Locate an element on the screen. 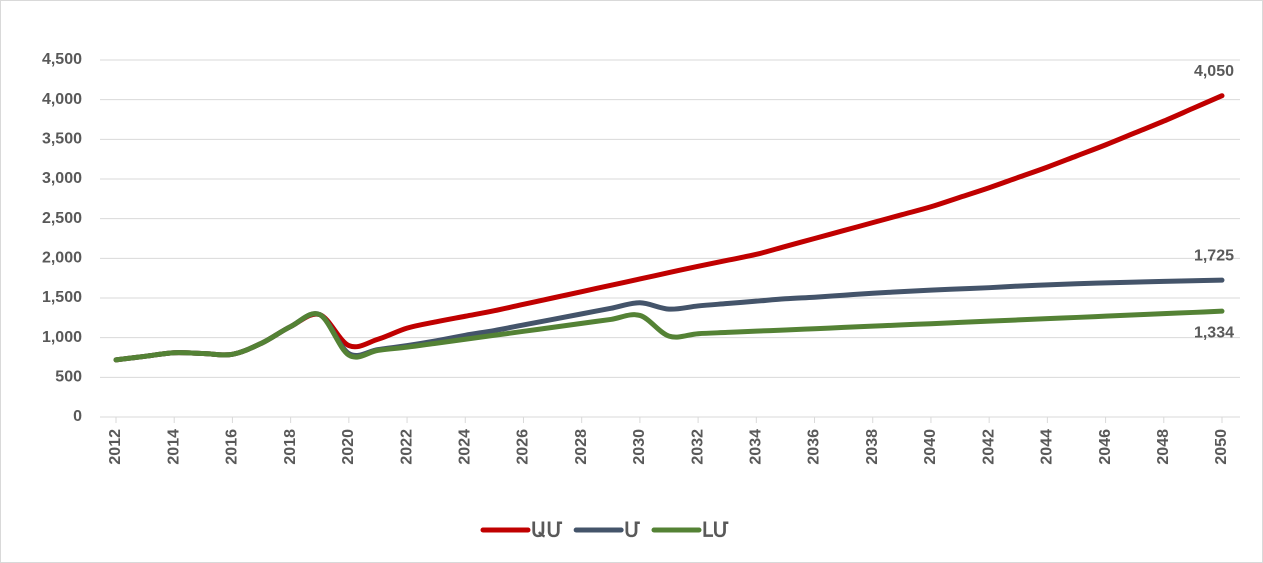  y-tick-label: 2,000 is located at coordinates (62, 258).